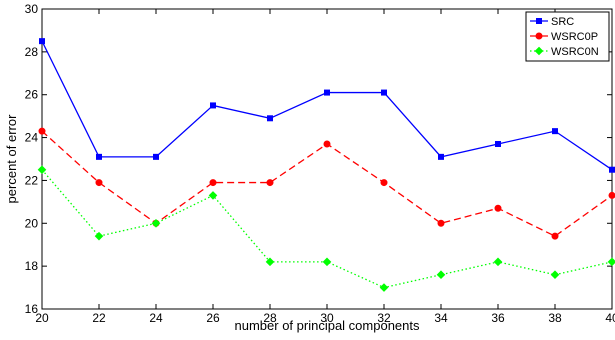  I want to click on y-tick-label: 22, so click(32, 180).